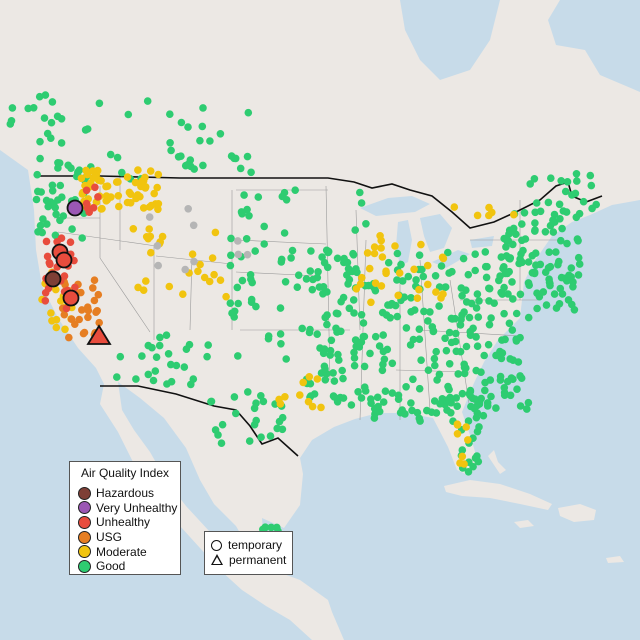  Describe the element at coordinates (450, 40) in the screenshot. I see `hudson-bay` at that location.